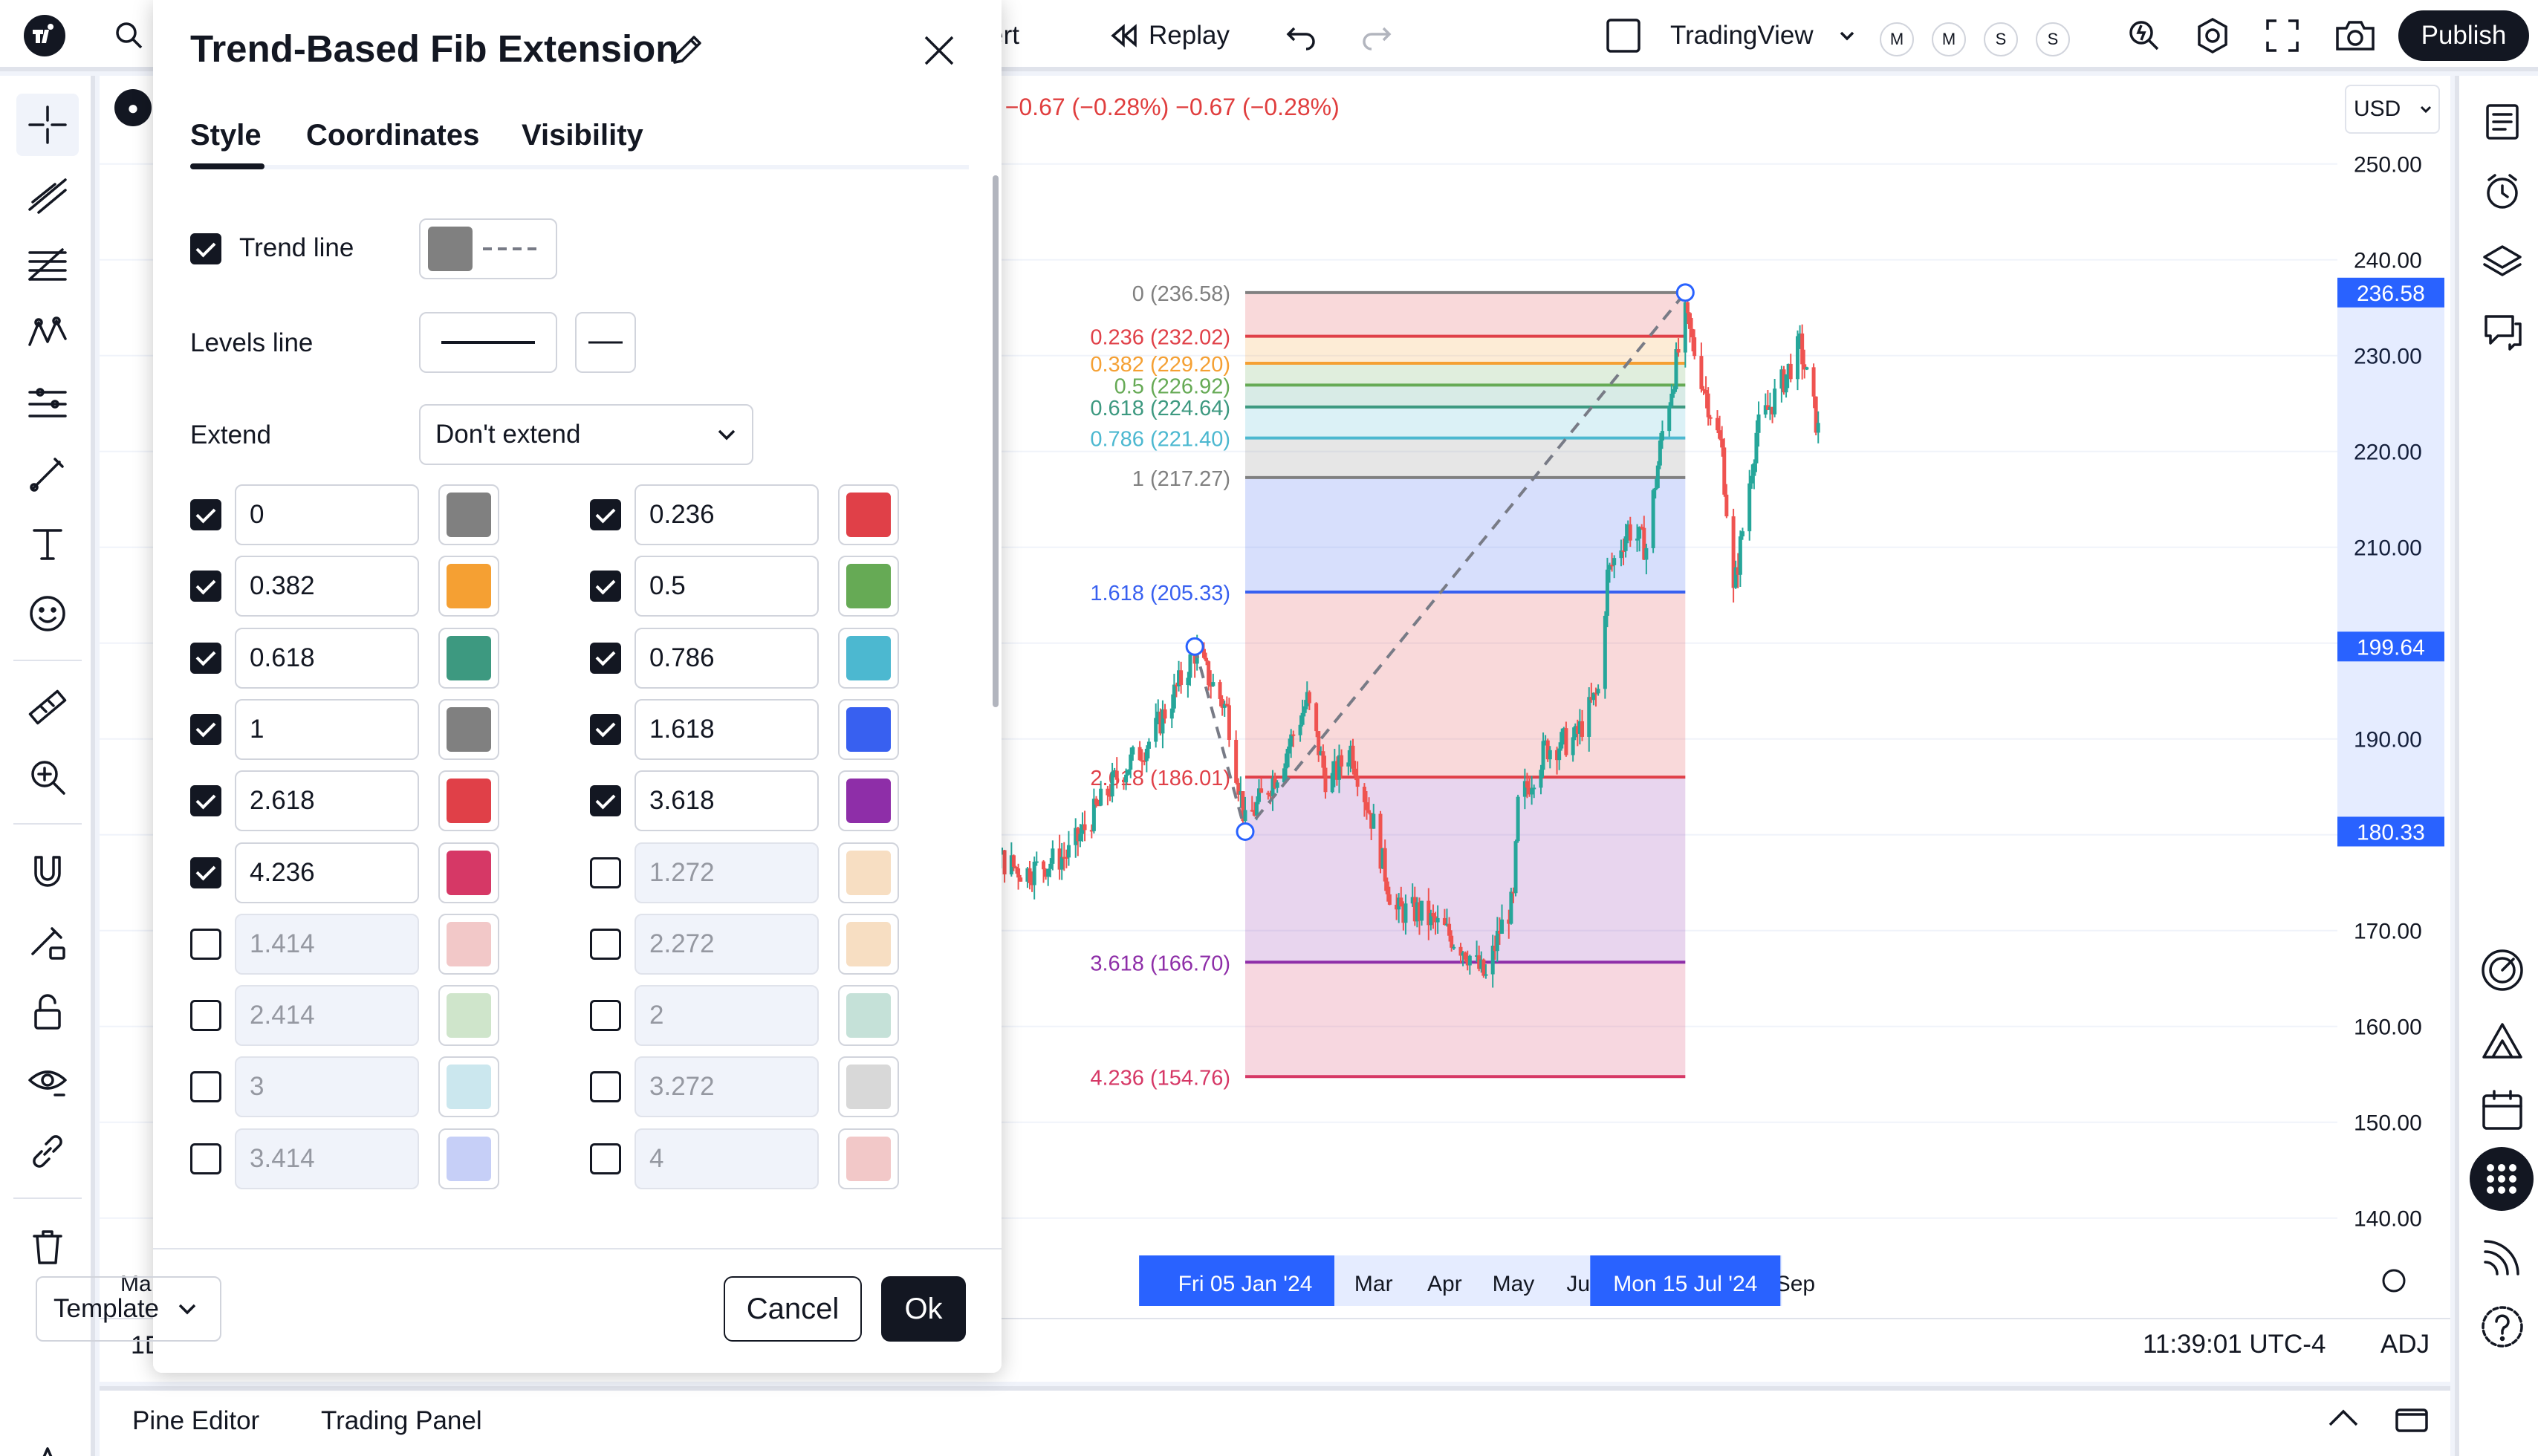 This screenshot has height=1456, width=2538. What do you see at coordinates (327, 1087) in the screenshot?
I see `level-value-input: 3` at bounding box center [327, 1087].